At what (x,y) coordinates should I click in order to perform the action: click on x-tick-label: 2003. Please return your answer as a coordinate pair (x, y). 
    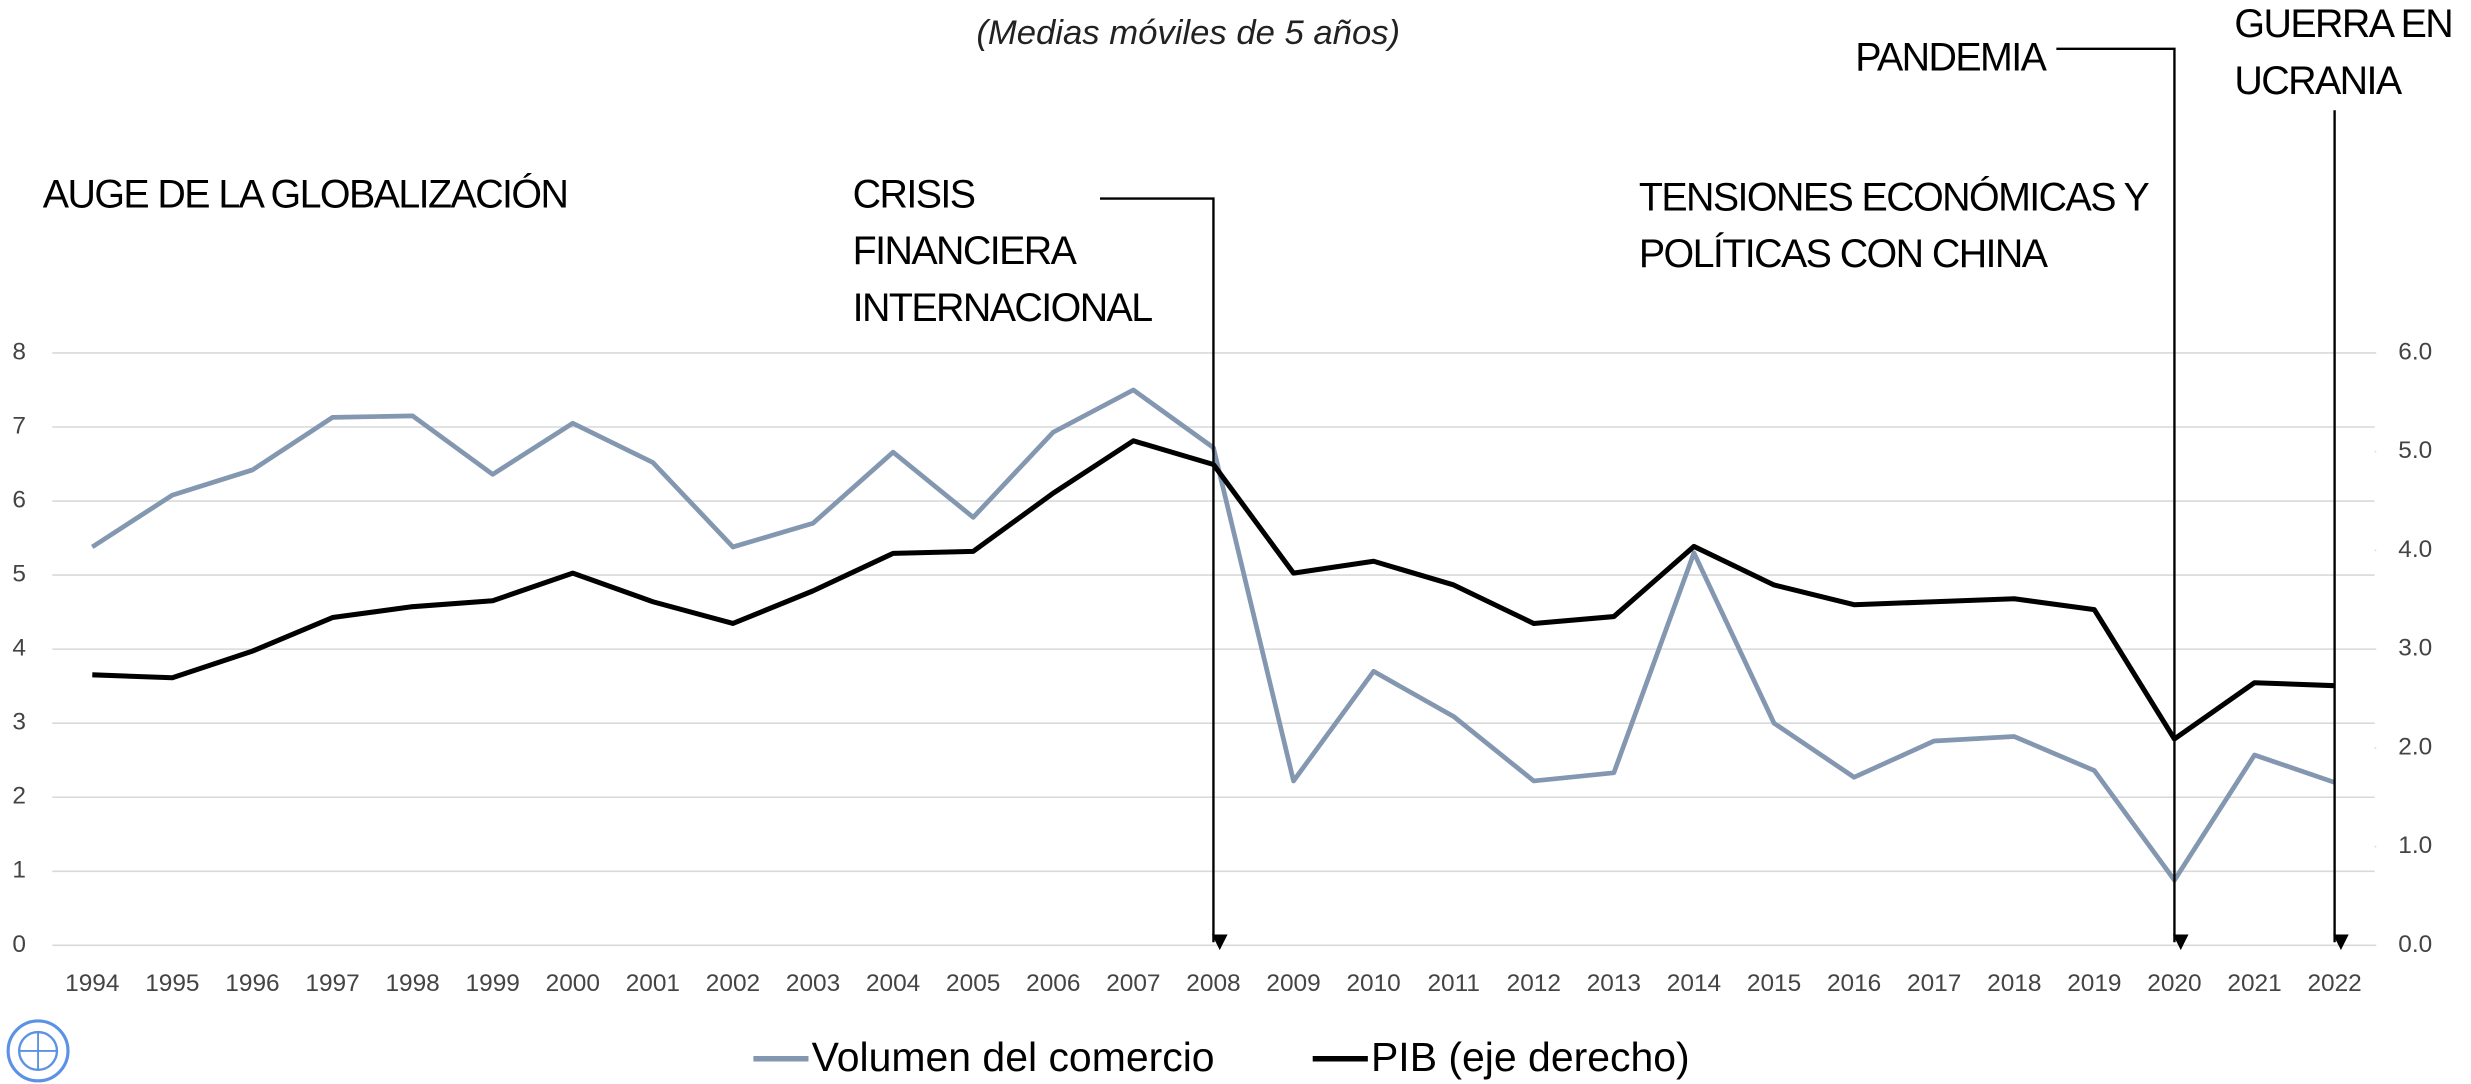
    Looking at the image, I should click on (813, 983).